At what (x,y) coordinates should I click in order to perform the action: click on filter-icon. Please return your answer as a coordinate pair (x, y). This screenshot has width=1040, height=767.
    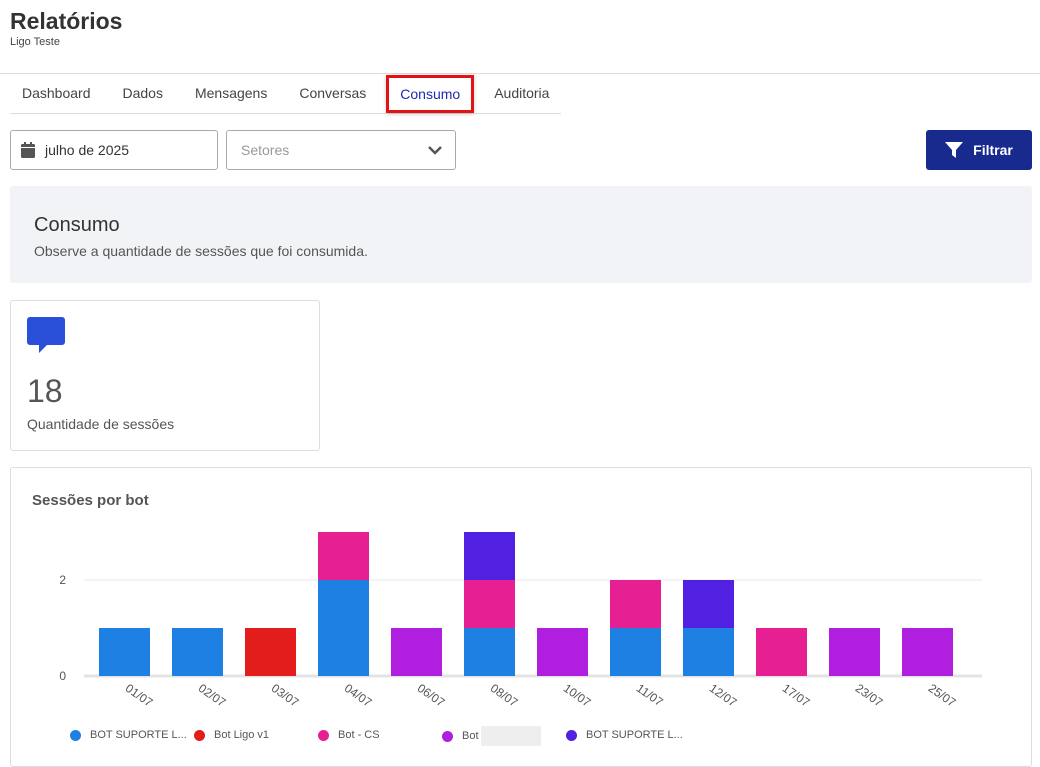
    Looking at the image, I should click on (954, 150).